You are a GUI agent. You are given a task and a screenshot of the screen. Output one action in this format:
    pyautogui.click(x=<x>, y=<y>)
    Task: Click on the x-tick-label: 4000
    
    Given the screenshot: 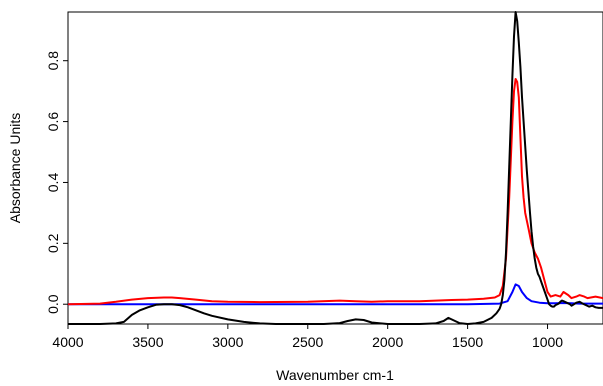 What is the action you would take?
    pyautogui.click(x=67, y=342)
    